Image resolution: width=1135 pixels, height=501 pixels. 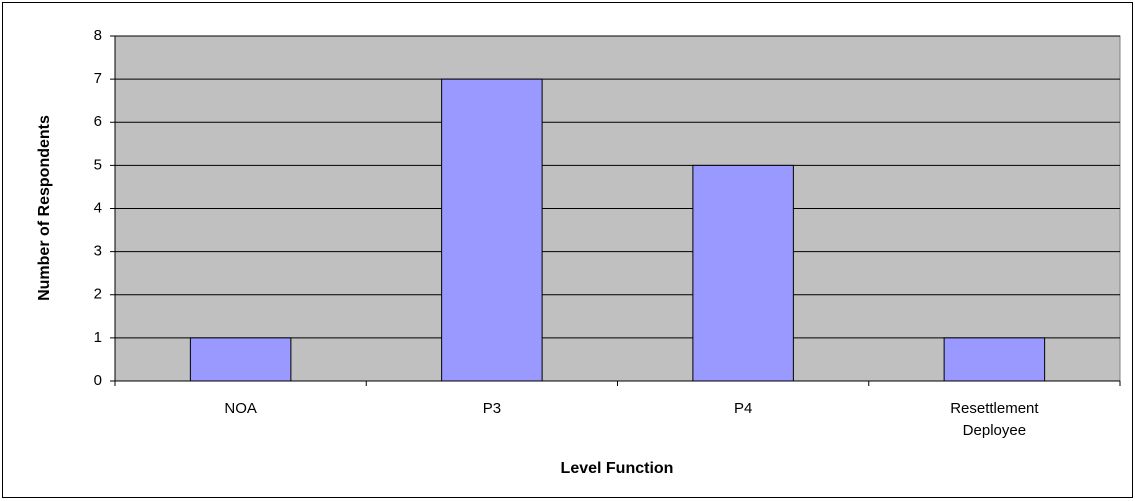 What do you see at coordinates (617, 468) in the screenshot?
I see `x-axis-title: Level Function` at bounding box center [617, 468].